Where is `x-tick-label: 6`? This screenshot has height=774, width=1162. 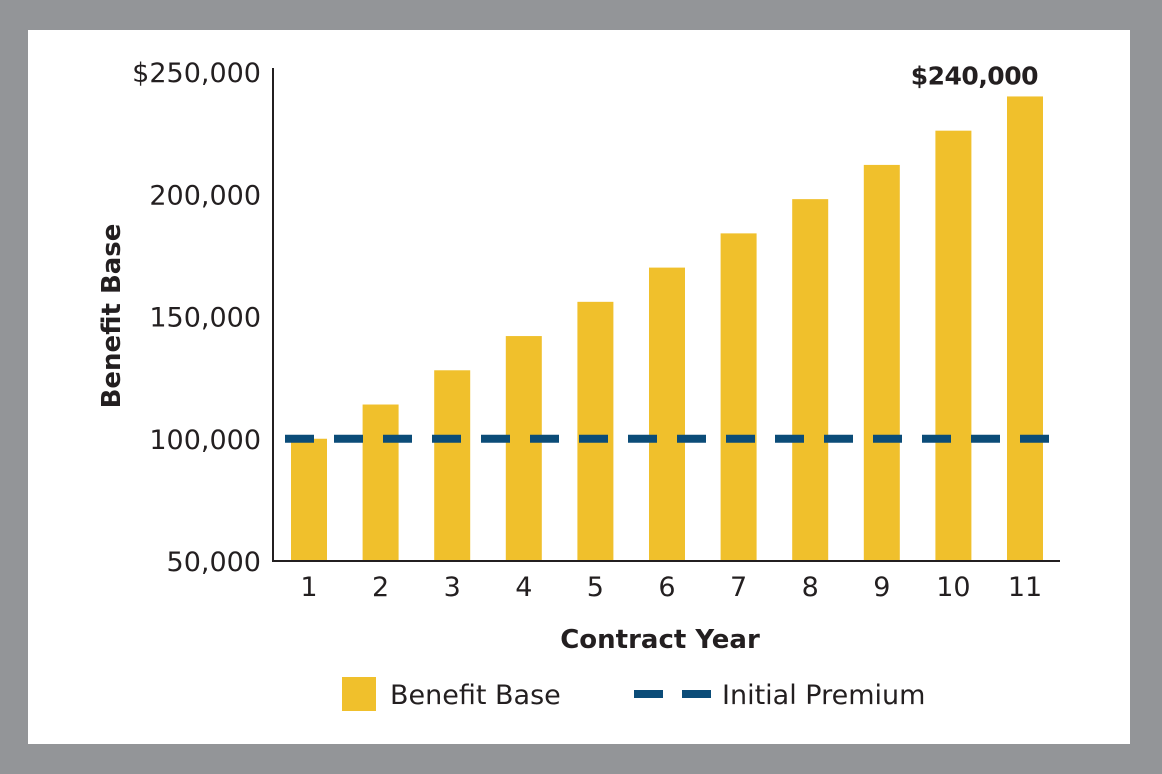 x-tick-label: 6 is located at coordinates (666, 587).